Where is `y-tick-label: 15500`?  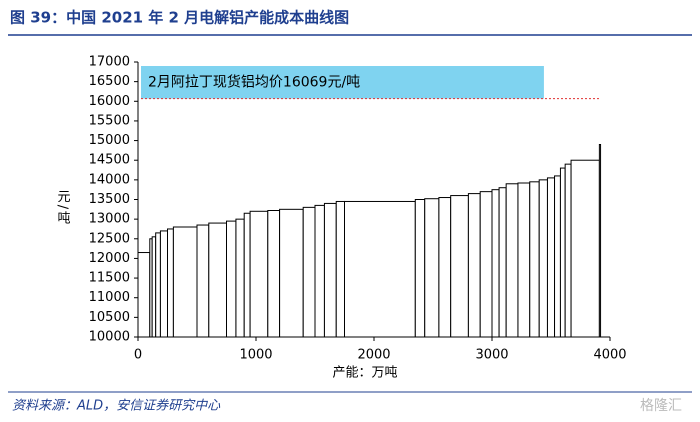 y-tick-label: 15500 is located at coordinates (109, 120).